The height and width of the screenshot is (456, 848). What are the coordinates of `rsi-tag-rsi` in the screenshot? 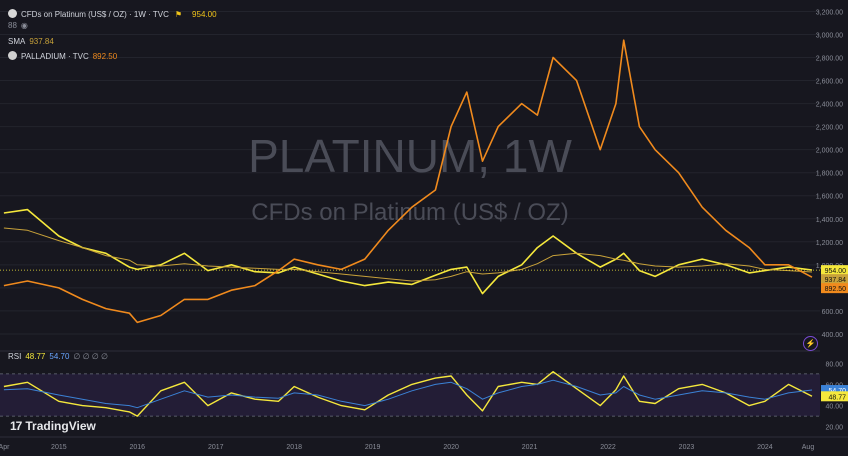 It's located at (834, 396).